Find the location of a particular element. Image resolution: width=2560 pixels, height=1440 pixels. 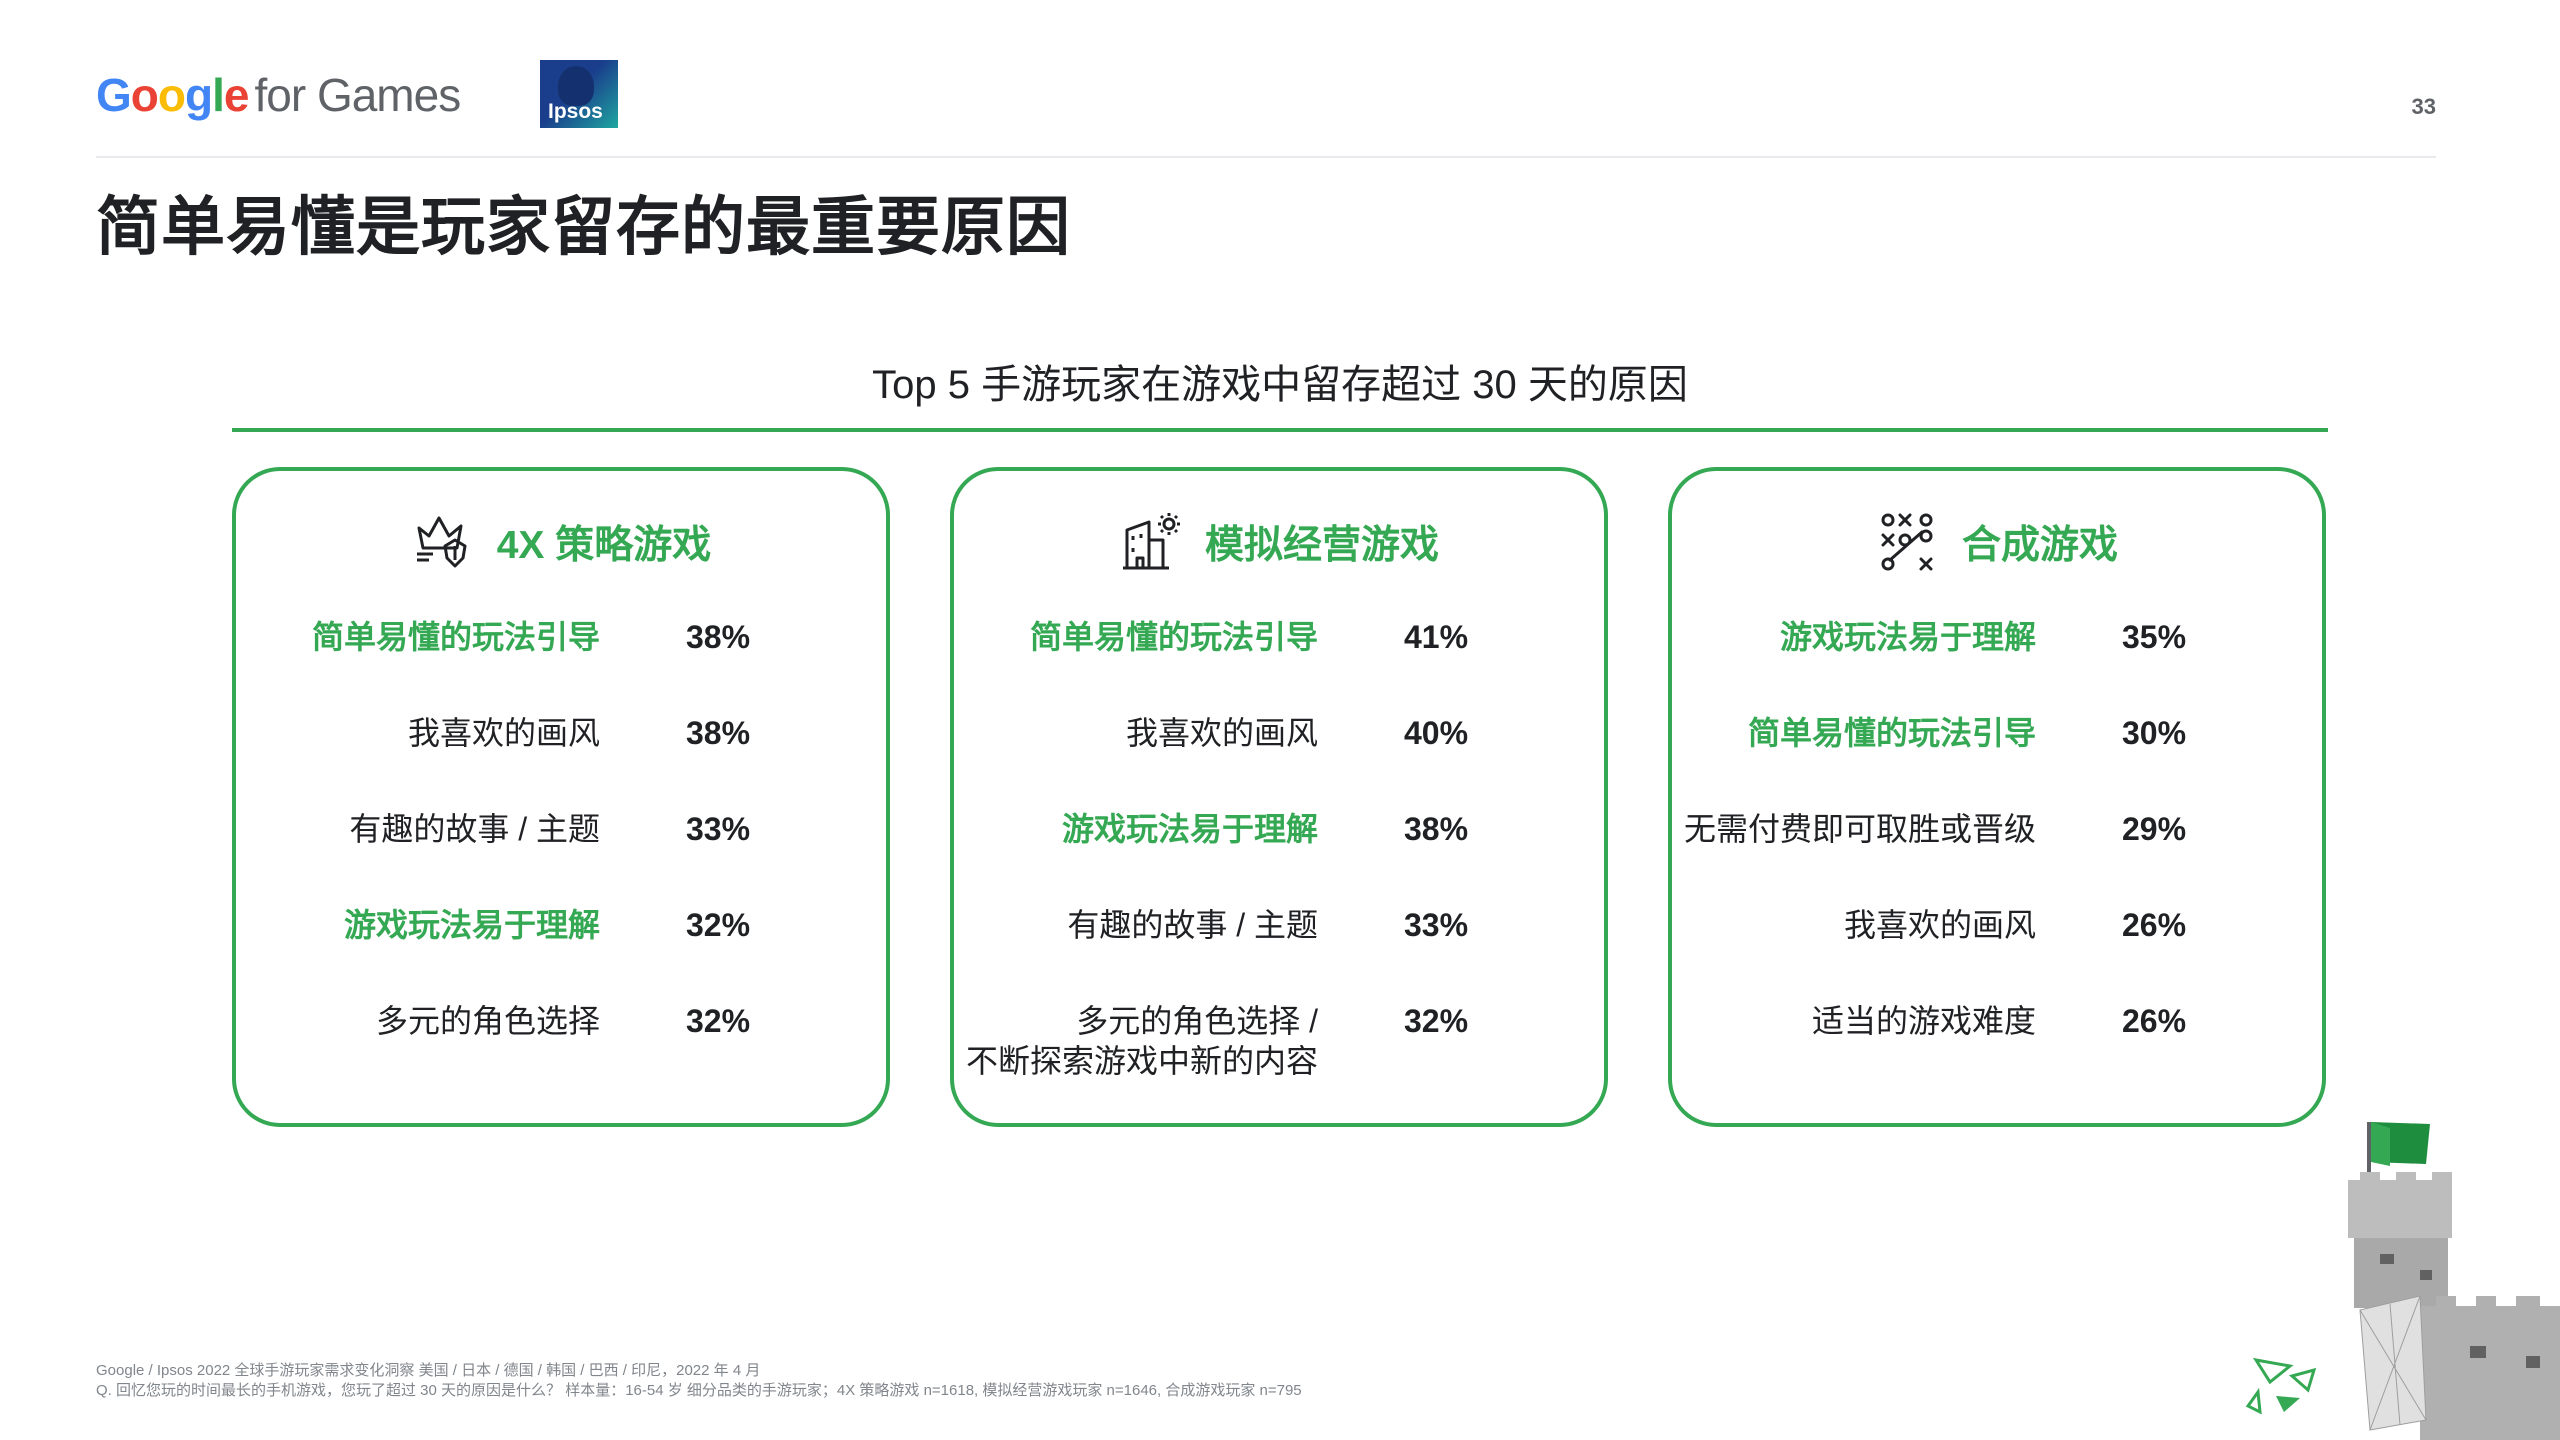

lower-battlement is located at coordinates (2490, 1368).